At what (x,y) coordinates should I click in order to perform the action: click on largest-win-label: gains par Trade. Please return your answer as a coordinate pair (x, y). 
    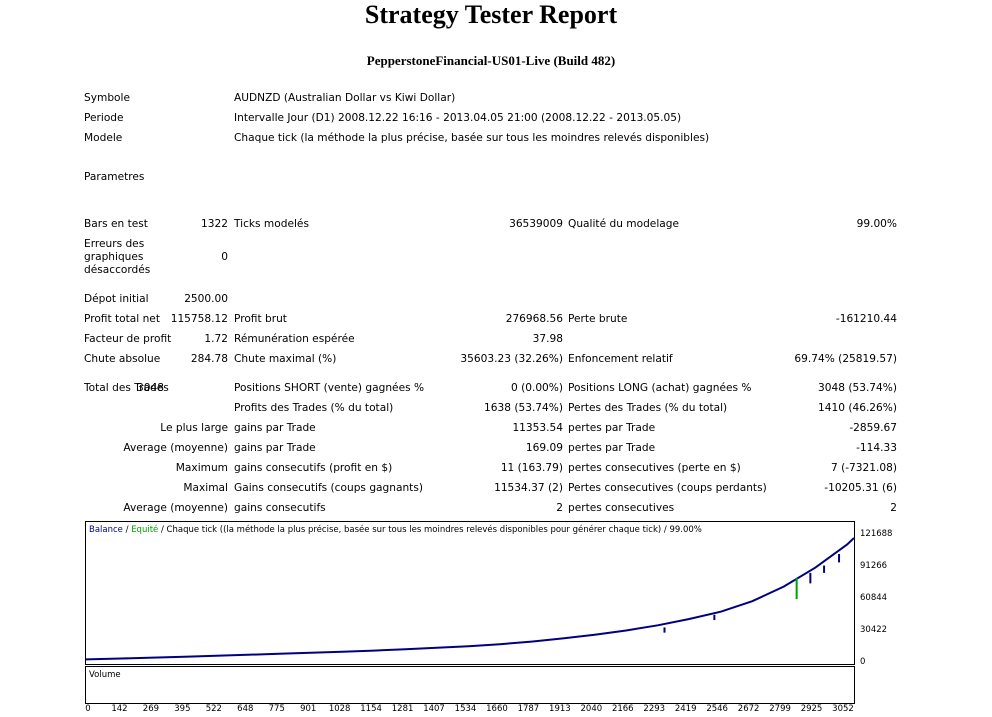
    Looking at the image, I should click on (275, 428).